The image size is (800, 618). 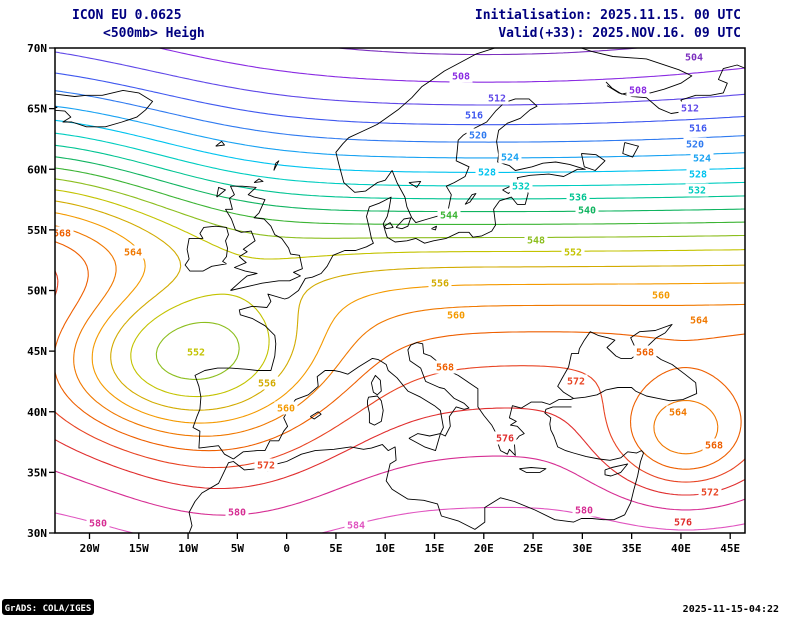 I want to click on lat-tick-label: 45N, so click(x=37, y=351).